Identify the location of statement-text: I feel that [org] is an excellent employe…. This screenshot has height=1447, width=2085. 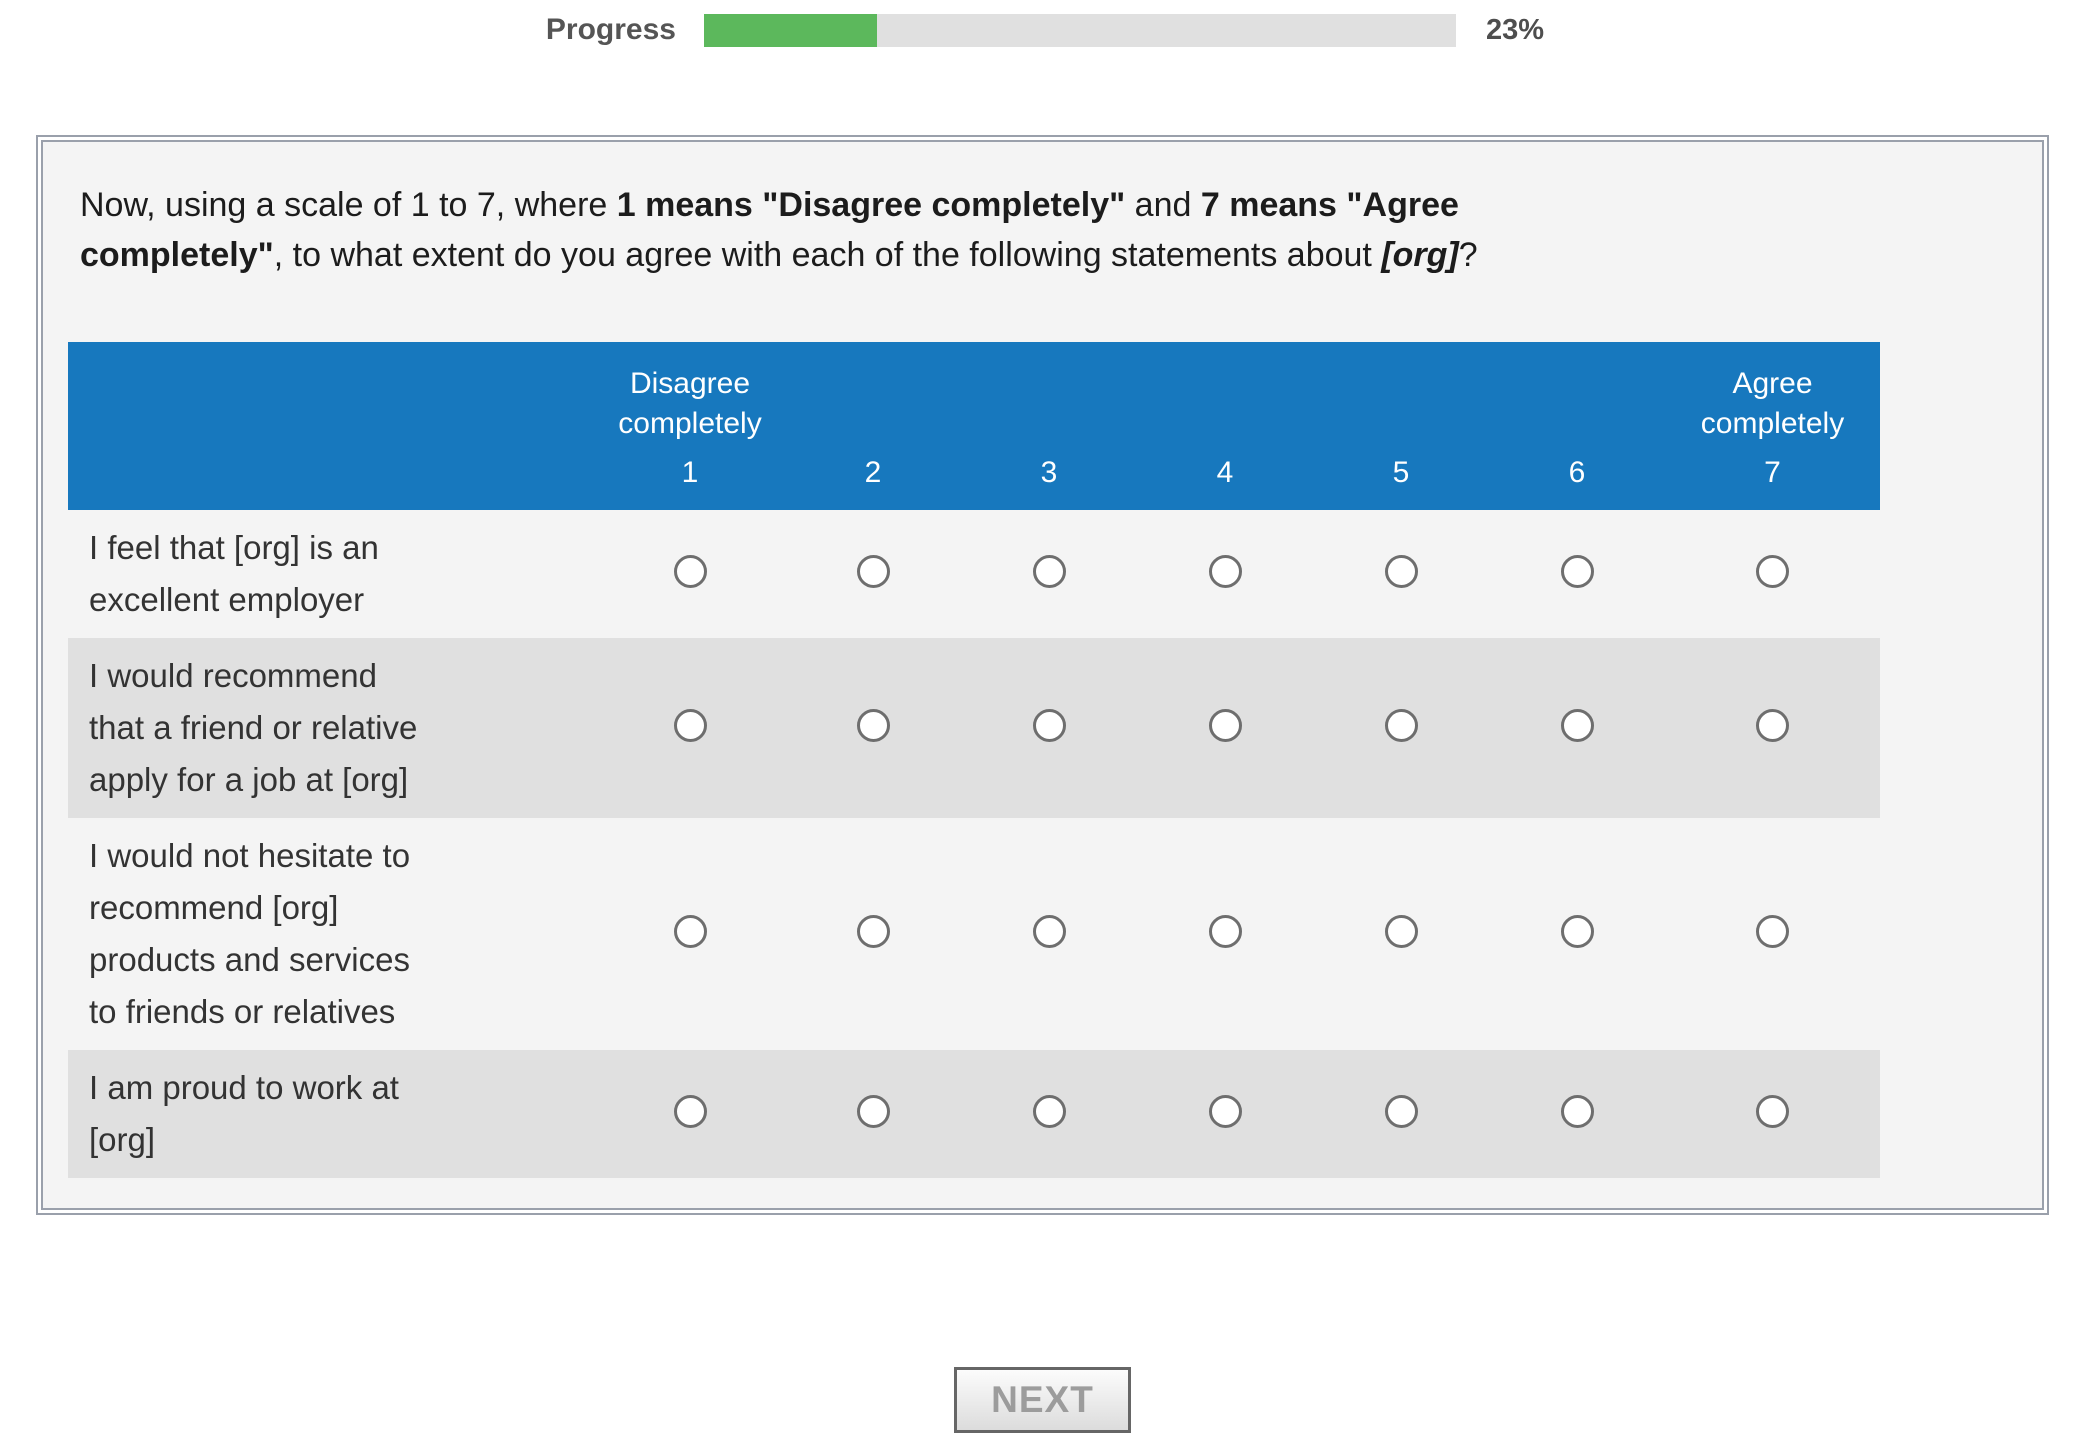
(234, 573).